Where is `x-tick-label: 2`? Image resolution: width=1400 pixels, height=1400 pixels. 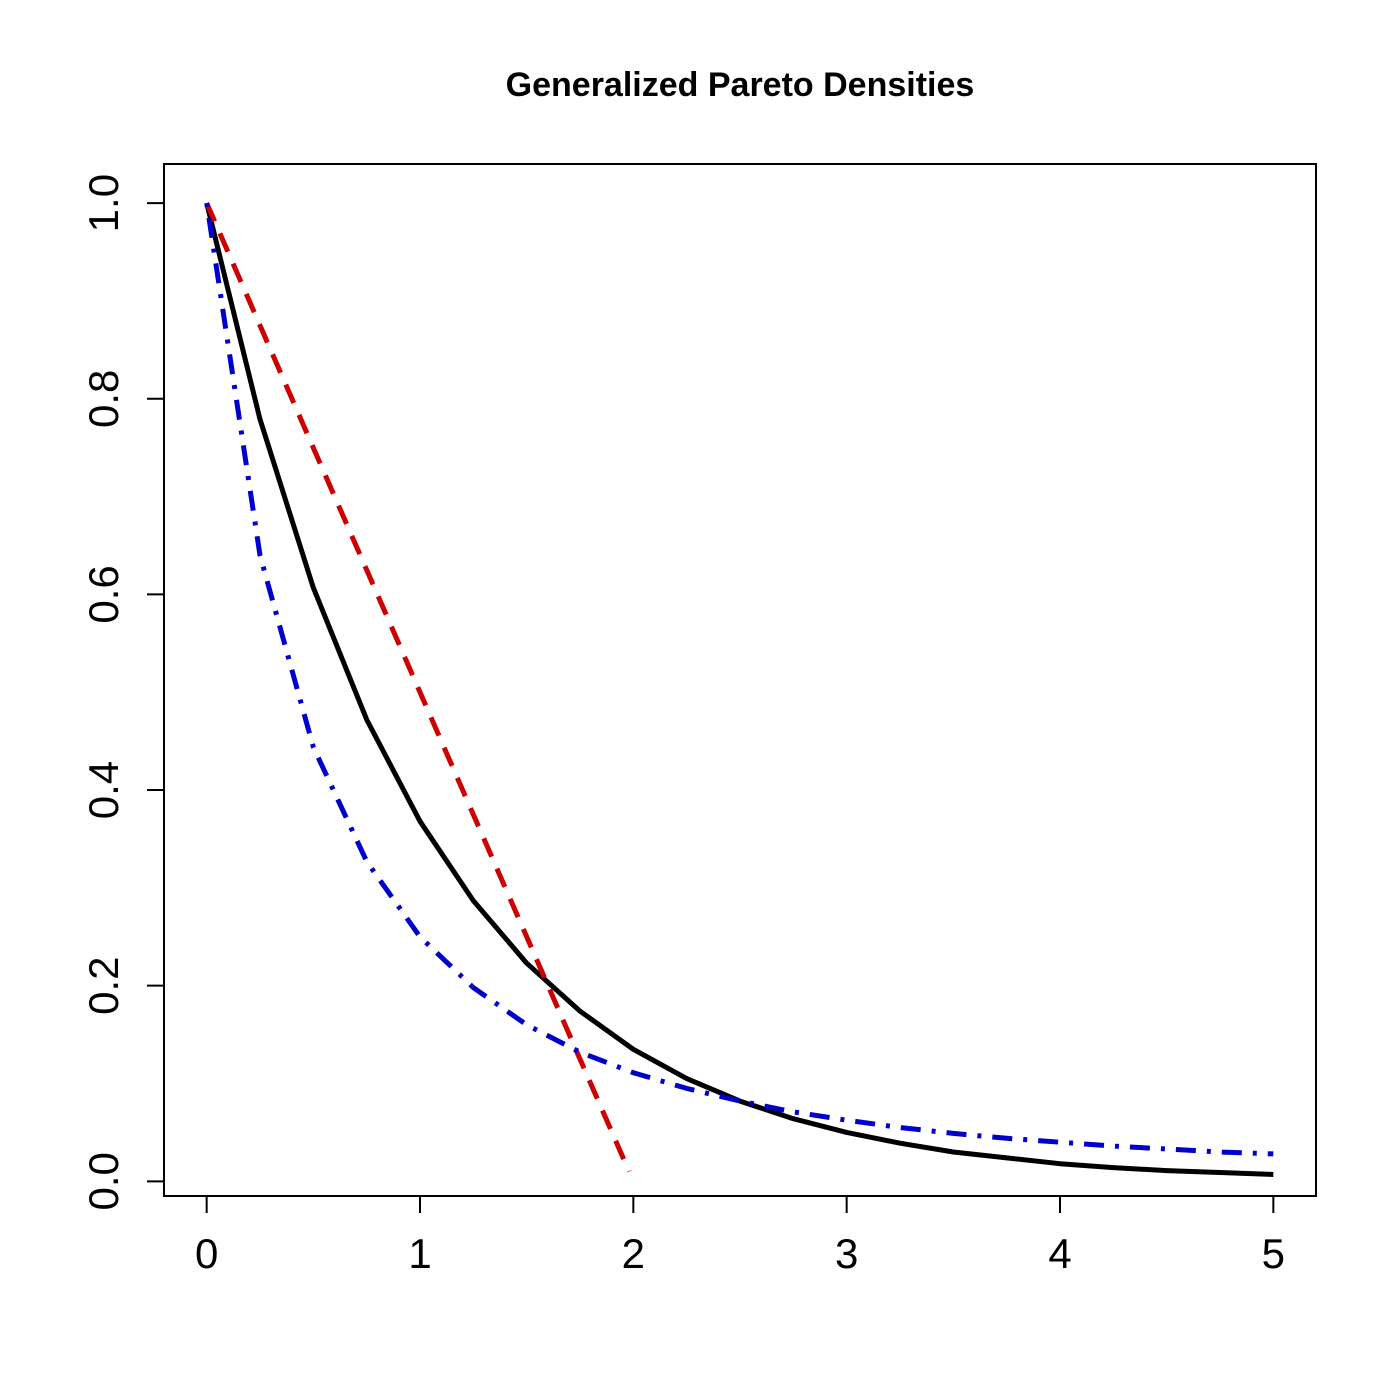 x-tick-label: 2 is located at coordinates (633, 1253).